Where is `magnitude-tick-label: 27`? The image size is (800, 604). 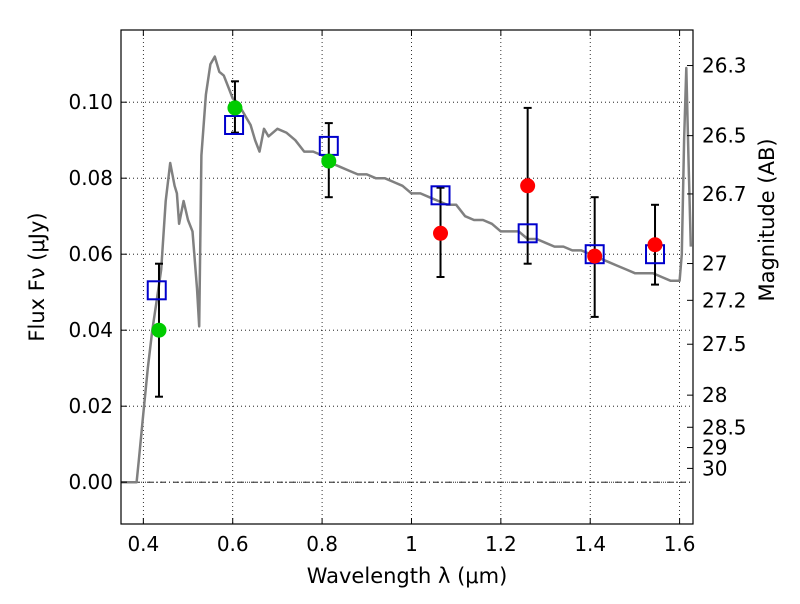
magnitude-tick-label: 27 is located at coordinates (714, 264).